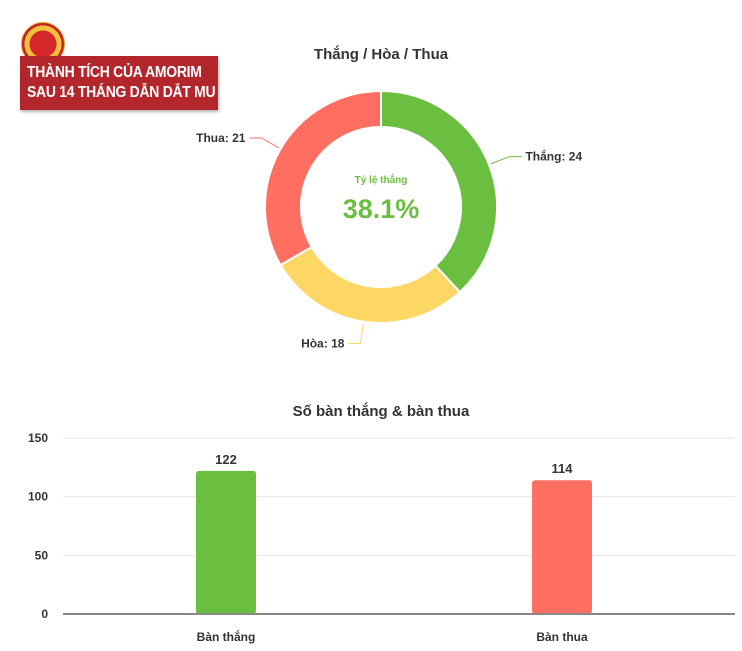  What do you see at coordinates (563, 468) in the screenshot?
I see `data-label-1: 114` at bounding box center [563, 468].